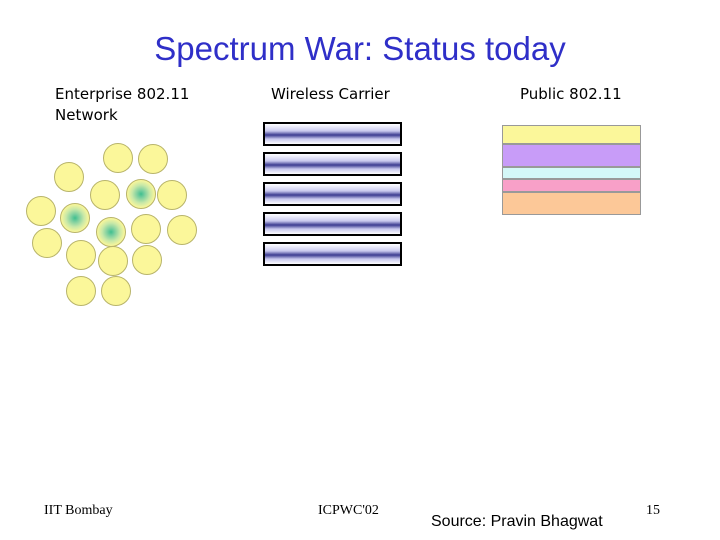  Describe the element at coordinates (653, 510) in the screenshot. I see `page-number: 15` at that location.